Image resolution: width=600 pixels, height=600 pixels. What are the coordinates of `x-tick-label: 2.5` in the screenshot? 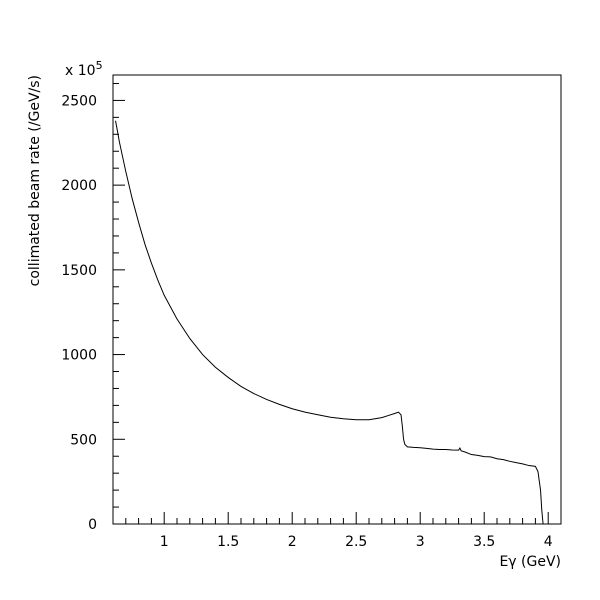 It's located at (356, 542).